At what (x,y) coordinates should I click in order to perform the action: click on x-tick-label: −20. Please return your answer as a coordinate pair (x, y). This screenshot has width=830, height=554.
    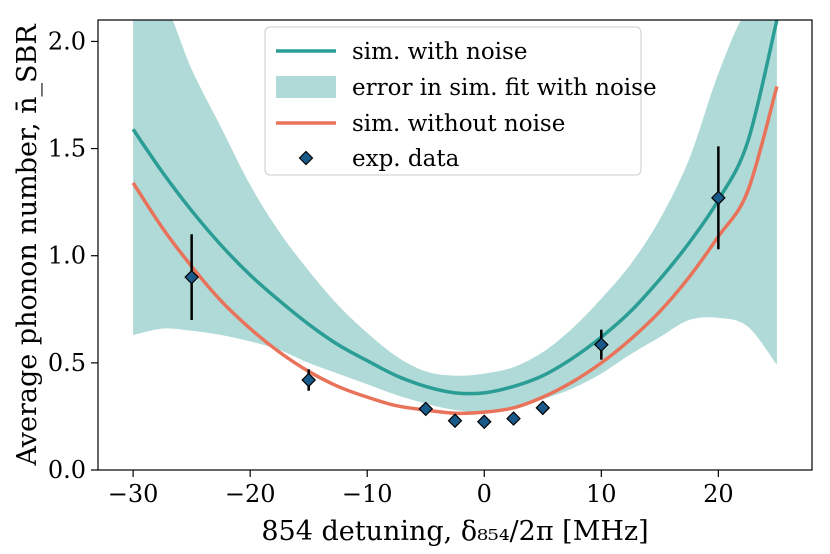
    Looking at the image, I should click on (250, 494).